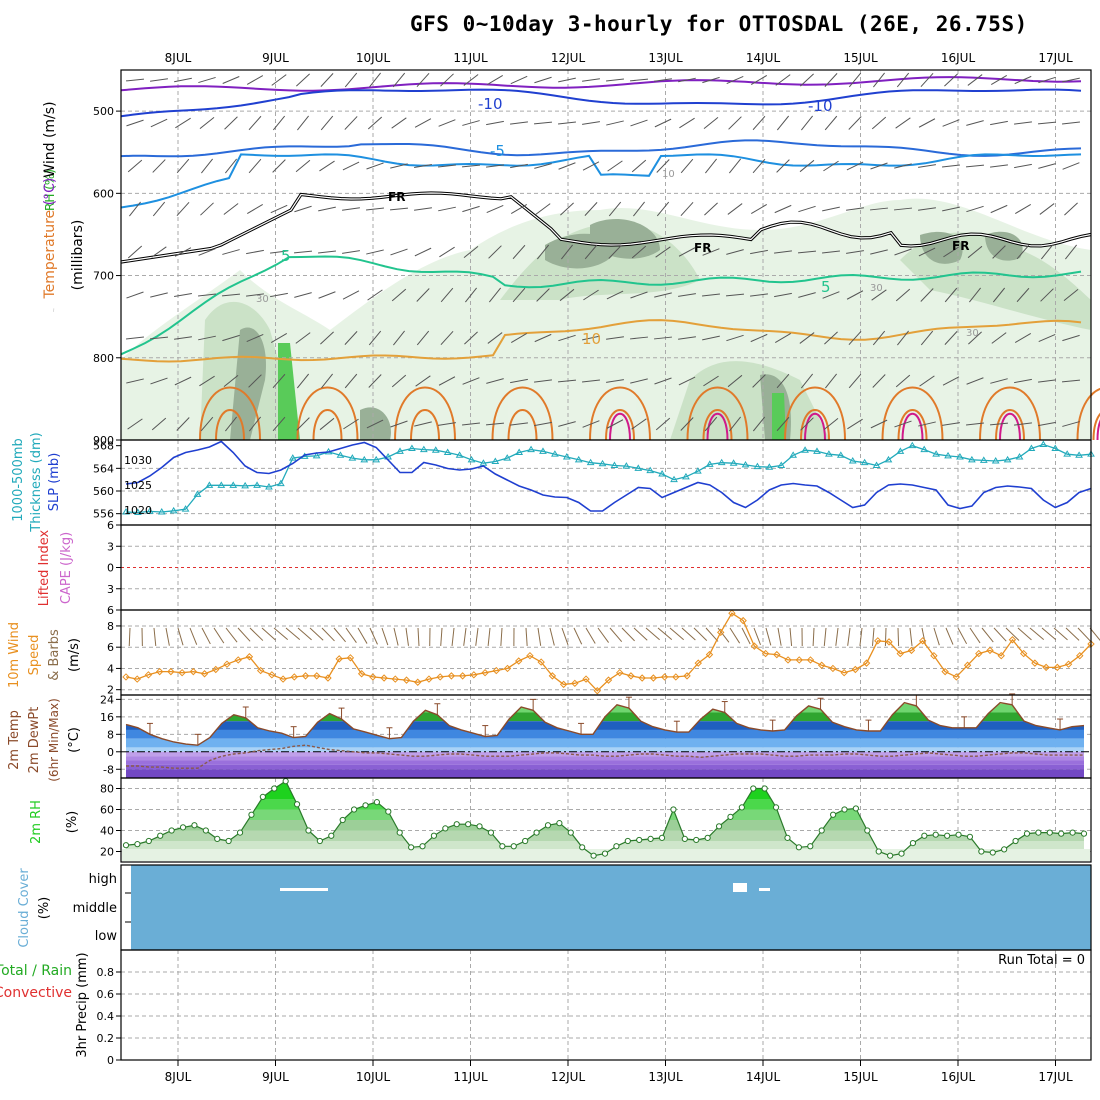  I want to click on date-label-top: 8JUL, so click(178, 58).